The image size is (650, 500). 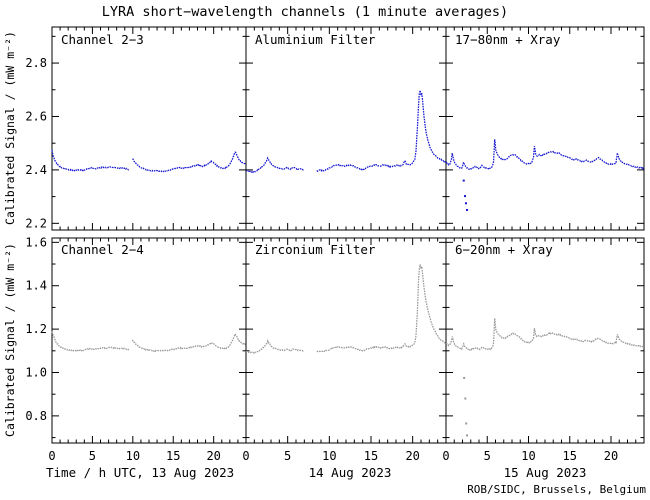 I want to click on y-tick-label: 2.2, so click(x=36, y=223).